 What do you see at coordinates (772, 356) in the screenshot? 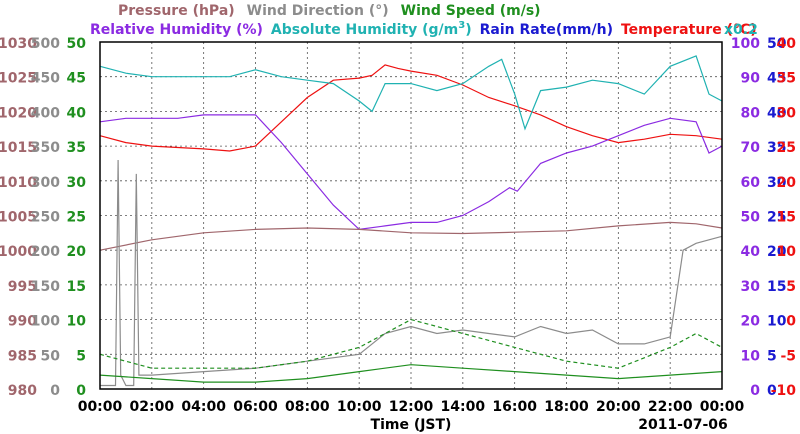
I see `rain-rate-tick-label: 5` at bounding box center [772, 356].